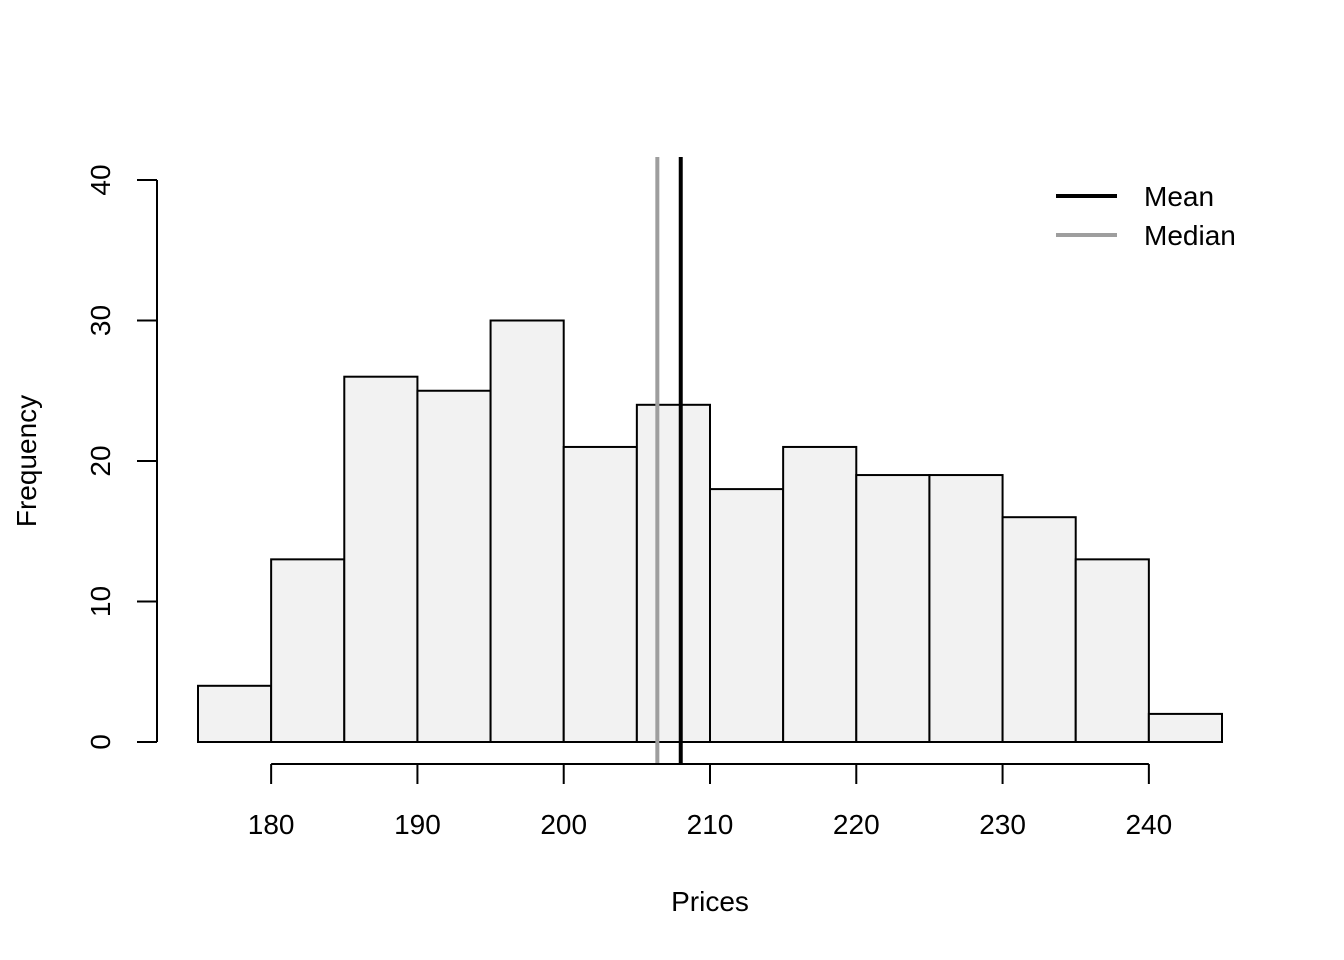  Describe the element at coordinates (669, 460) in the screenshot. I see `reference-lines-group` at that location.